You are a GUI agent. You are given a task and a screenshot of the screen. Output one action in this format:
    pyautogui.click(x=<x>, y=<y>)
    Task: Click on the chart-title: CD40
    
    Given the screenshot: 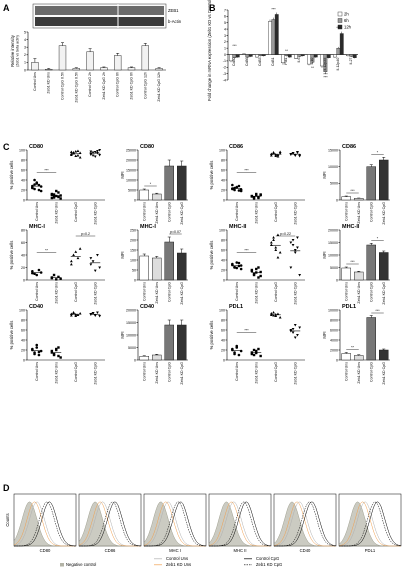 What is the action you would take?
    pyautogui.click(x=147, y=307)
    